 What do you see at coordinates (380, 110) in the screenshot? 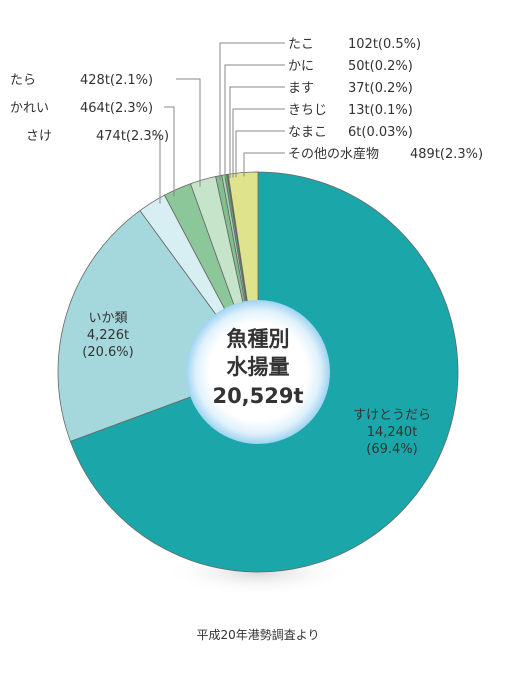
I see `callout-value-8: 13t(0.1%)` at bounding box center [380, 110].